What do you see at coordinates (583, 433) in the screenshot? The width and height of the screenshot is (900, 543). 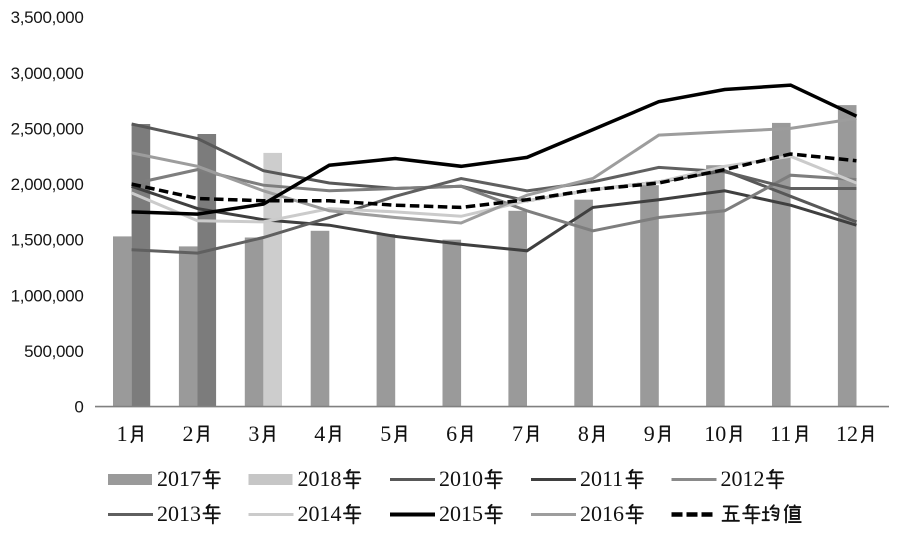 I see `svg-text: 8` at bounding box center [583, 433].